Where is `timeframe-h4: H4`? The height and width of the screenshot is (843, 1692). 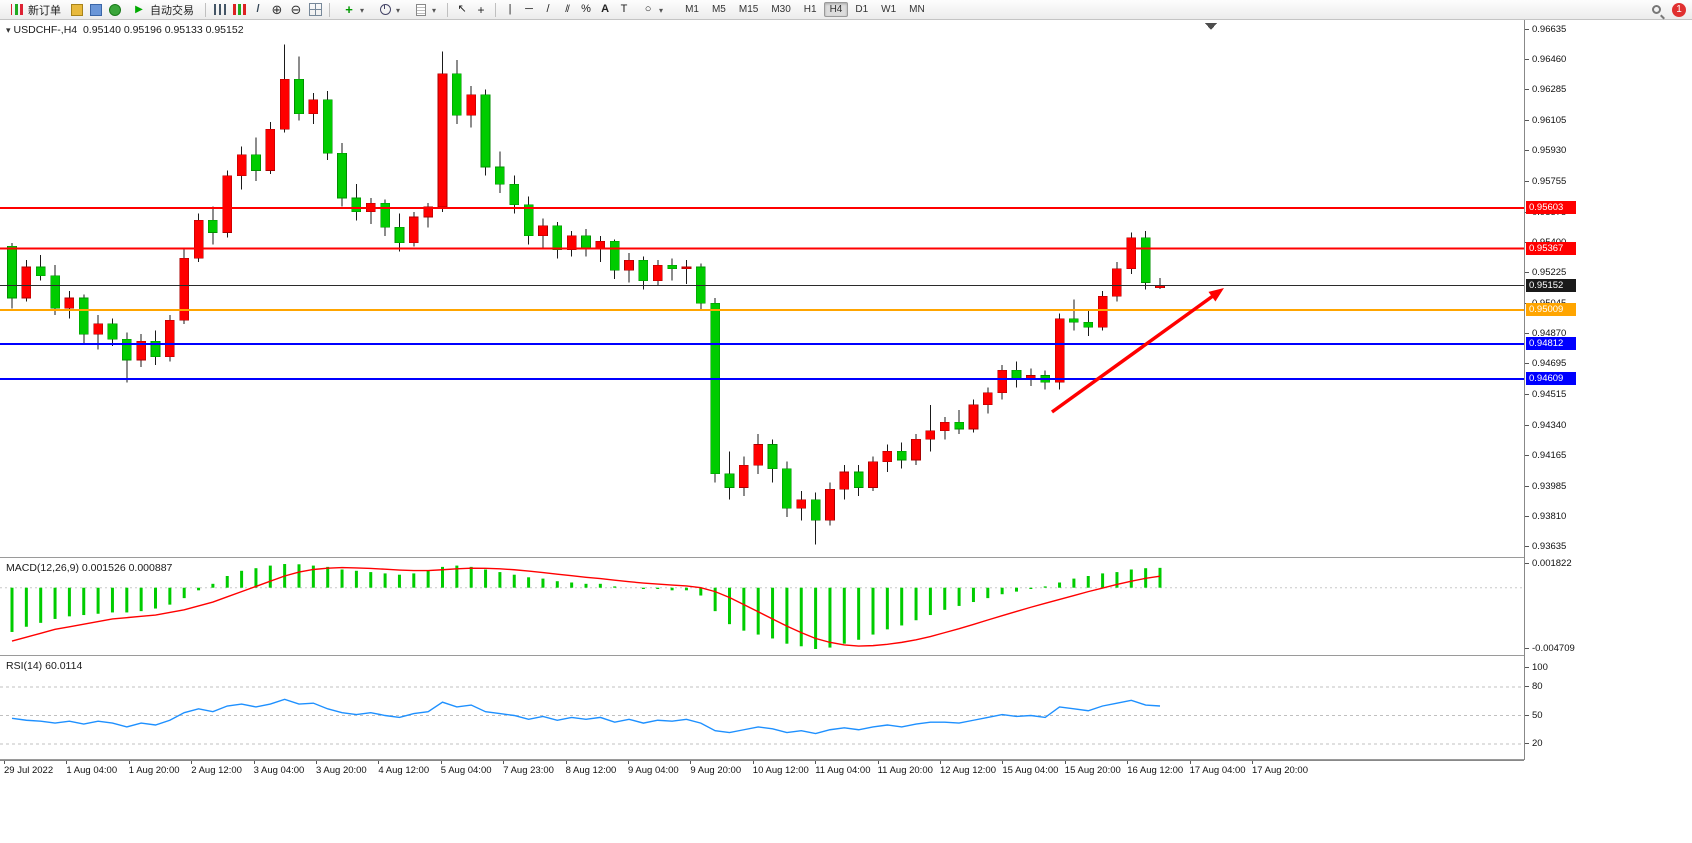 timeframe-h4: H4 is located at coordinates (836, 9).